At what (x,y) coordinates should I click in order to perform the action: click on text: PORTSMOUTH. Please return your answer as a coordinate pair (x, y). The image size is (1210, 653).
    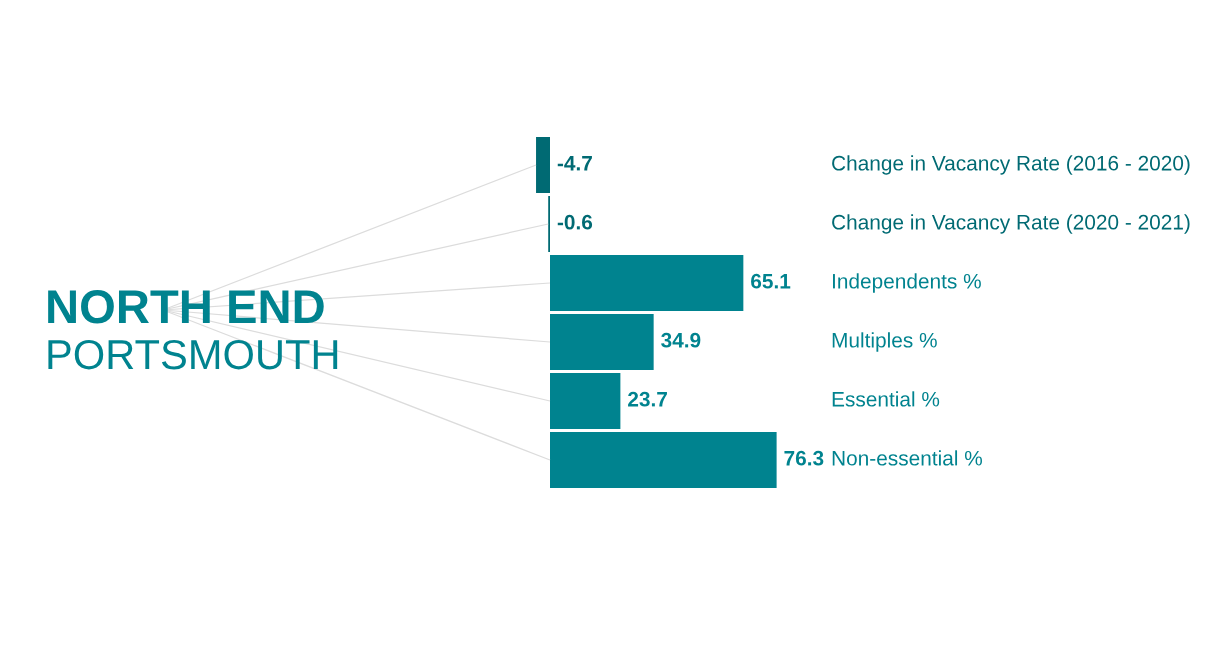
    Looking at the image, I should click on (193, 354).